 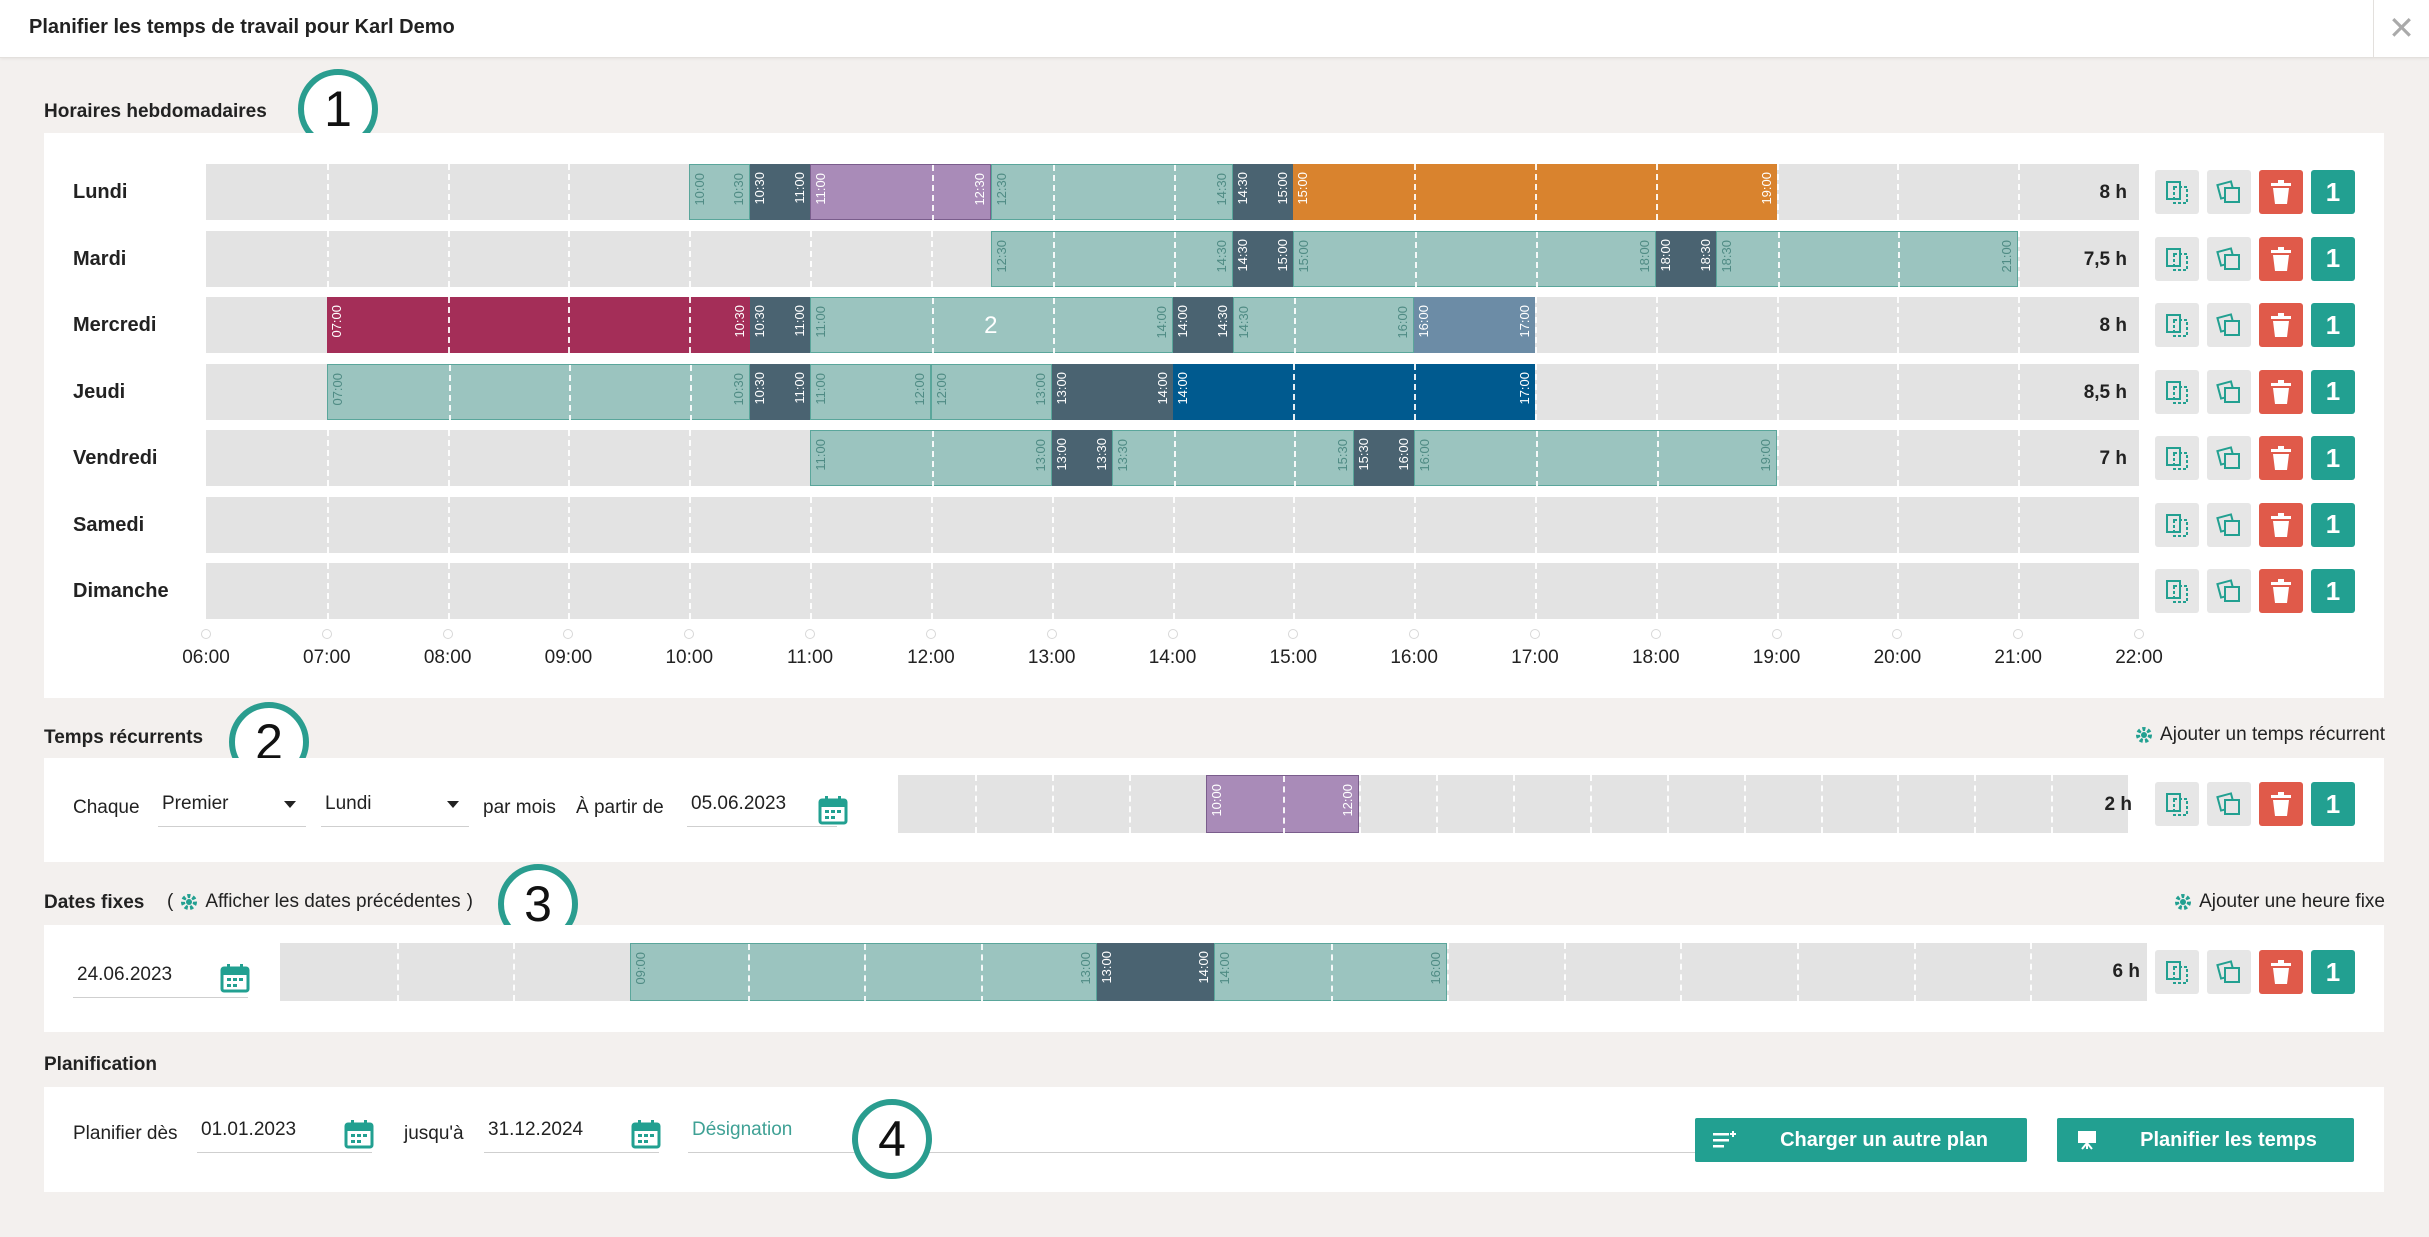 What do you see at coordinates (1474, 259) in the screenshot?
I see `time-block: 15:00 18:00` at bounding box center [1474, 259].